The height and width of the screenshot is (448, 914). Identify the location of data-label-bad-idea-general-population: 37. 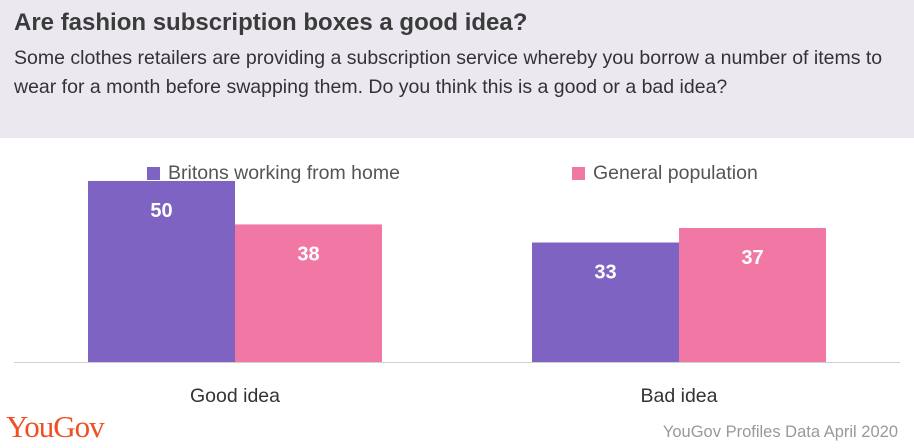
(752, 258).